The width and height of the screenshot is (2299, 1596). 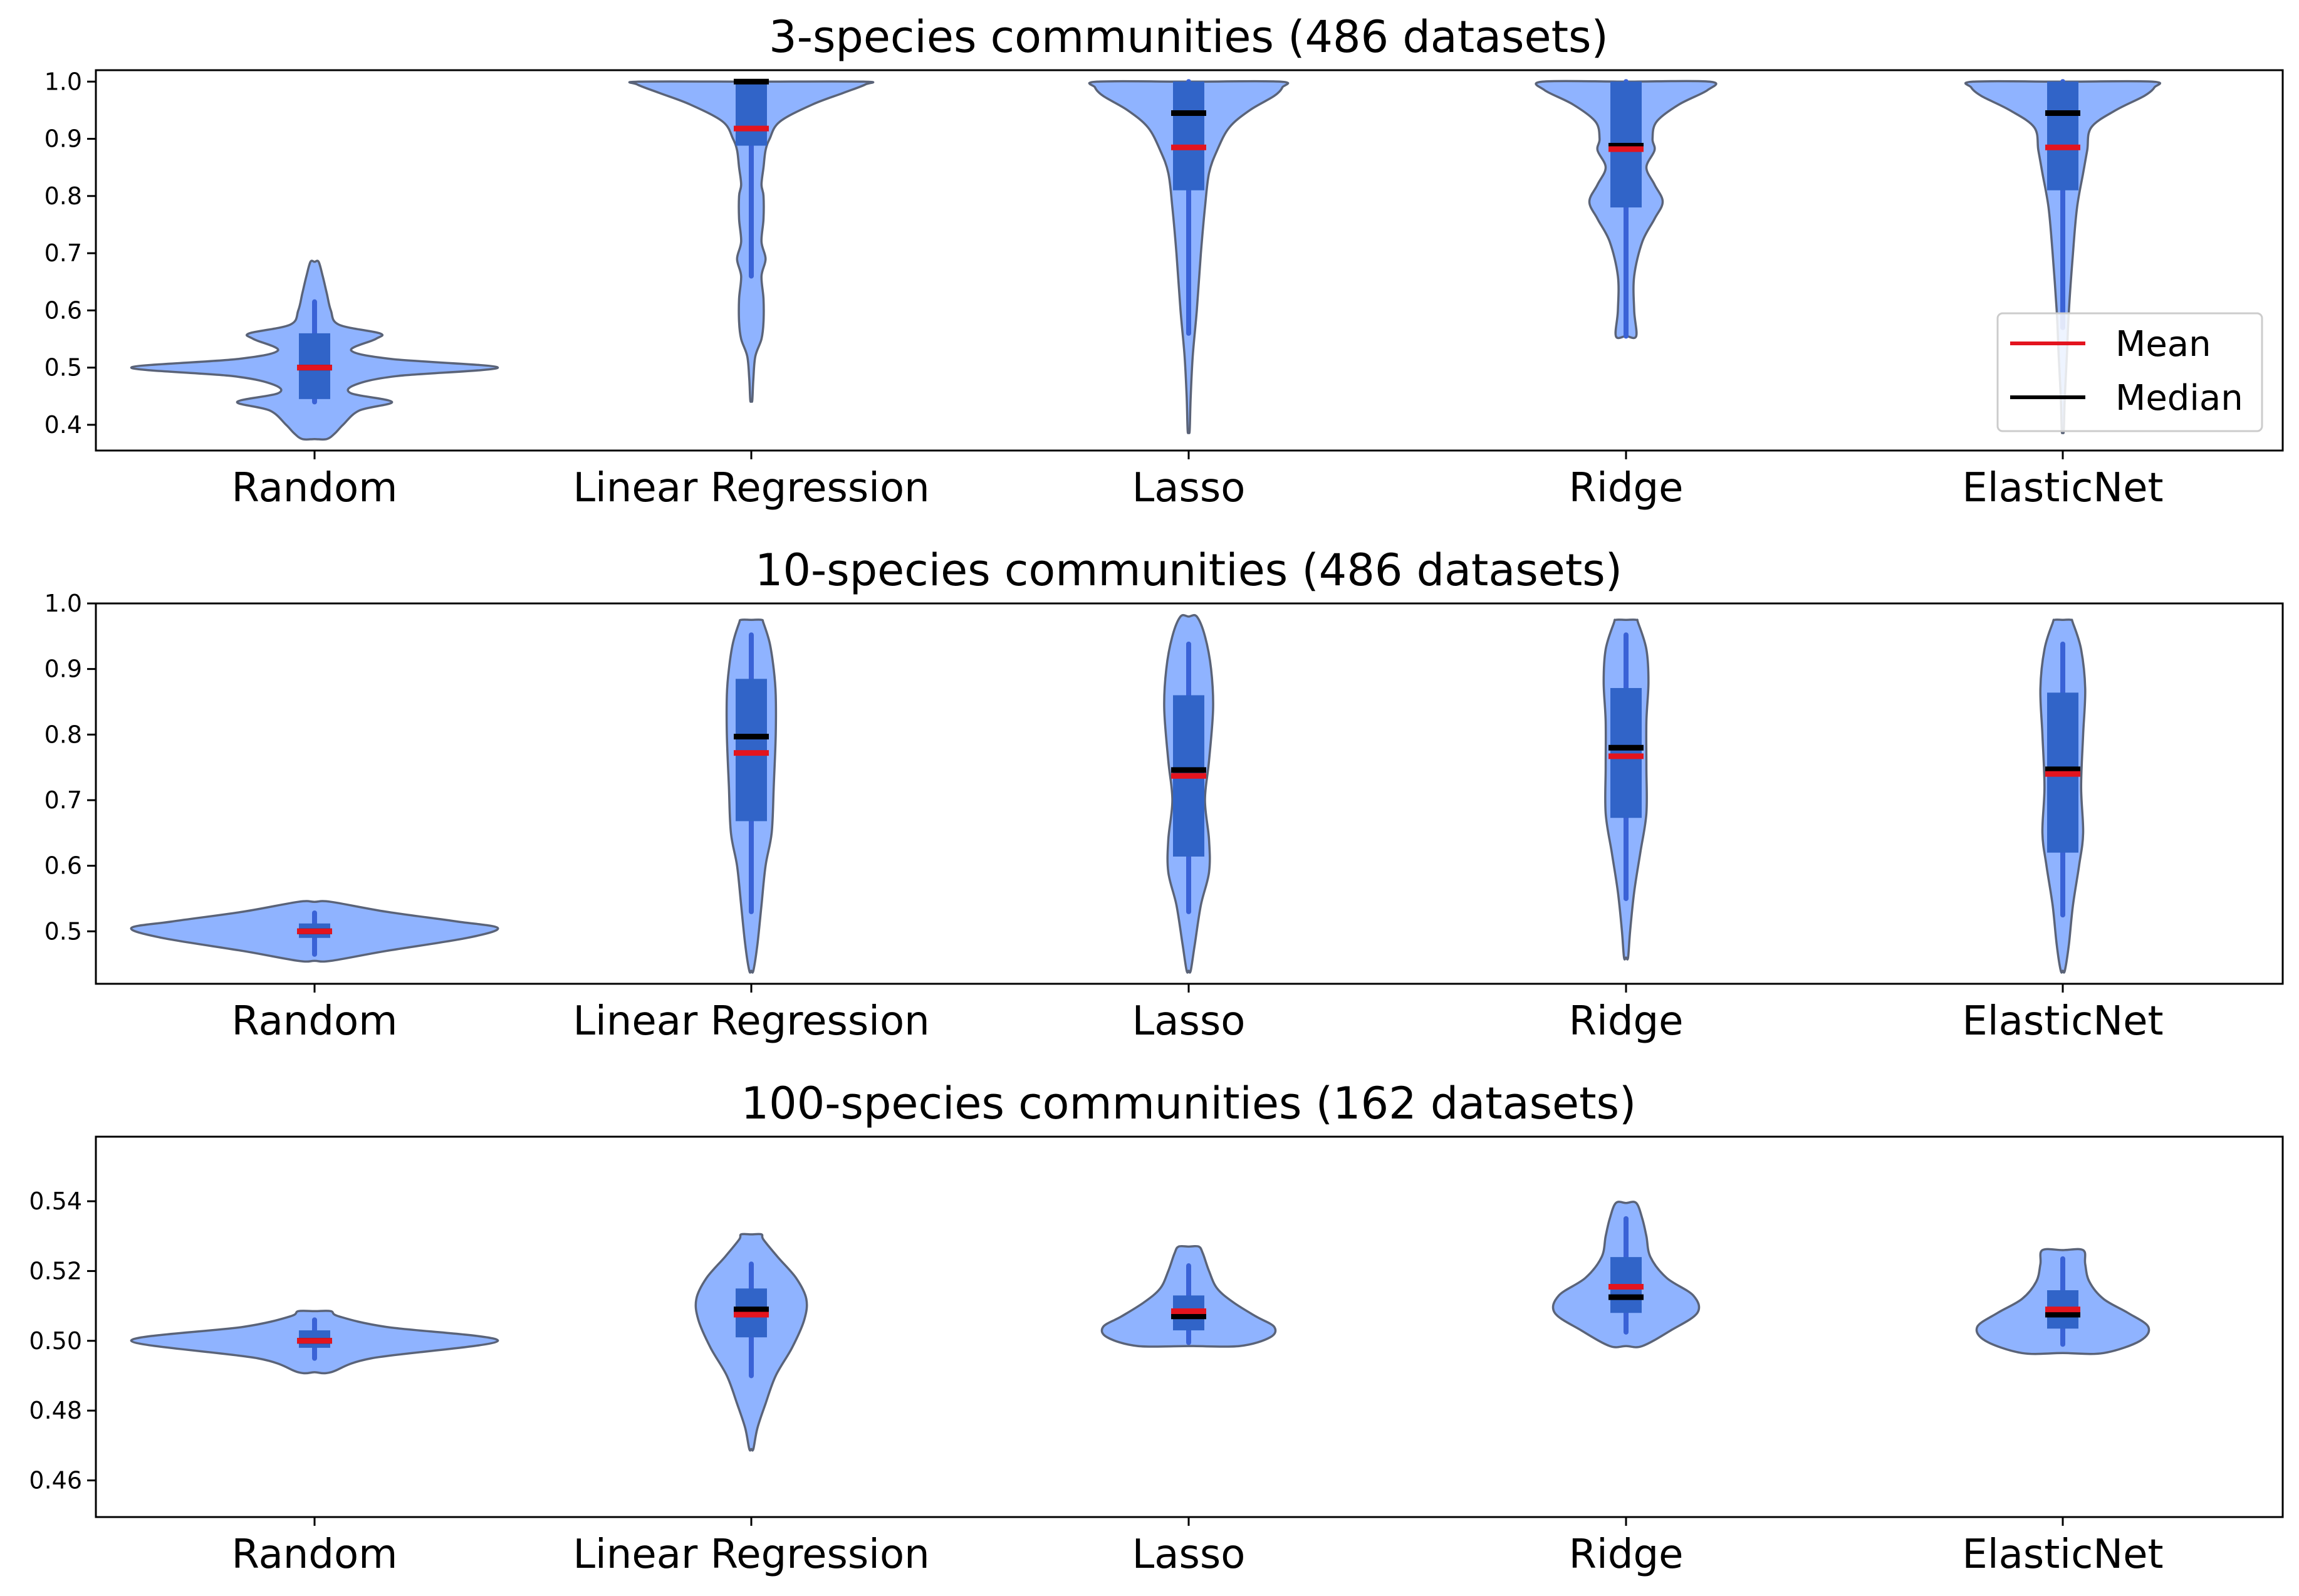 What do you see at coordinates (63, 425) in the screenshot?
I see `y-tick-label: 0.4` at bounding box center [63, 425].